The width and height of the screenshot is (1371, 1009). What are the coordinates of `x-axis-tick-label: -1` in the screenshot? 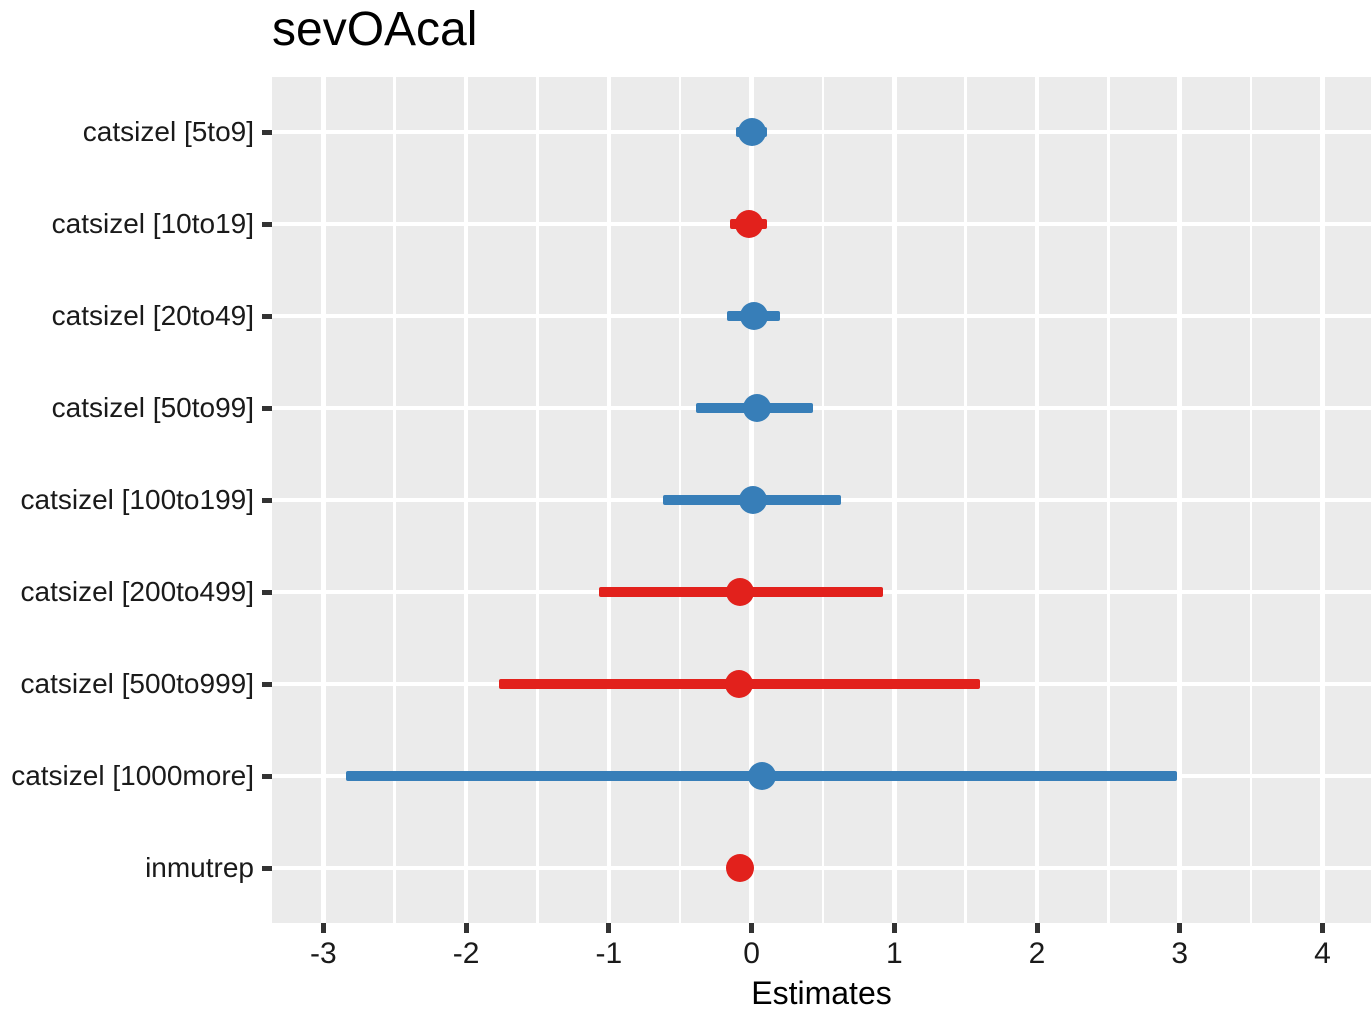 It's located at (609, 953).